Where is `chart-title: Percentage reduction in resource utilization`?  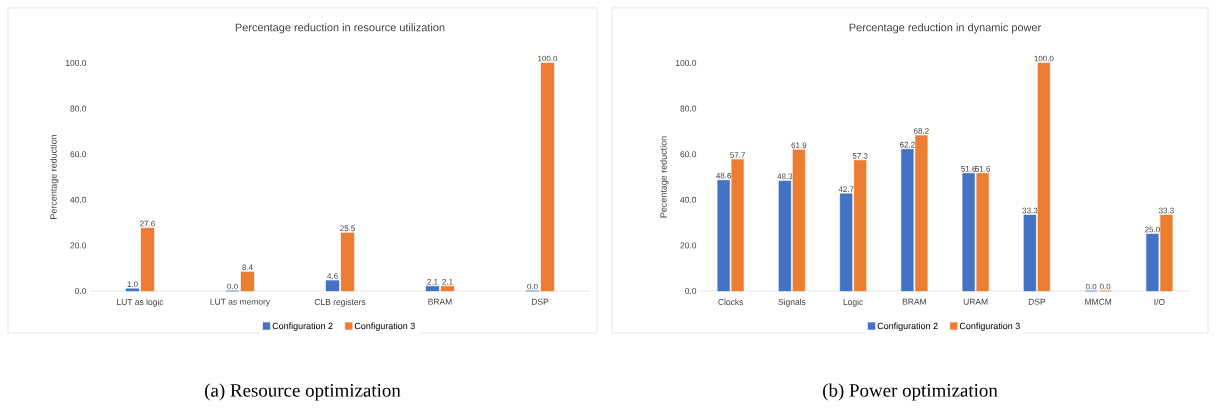
chart-title: Percentage reduction in resource utilization is located at coordinates (340, 28).